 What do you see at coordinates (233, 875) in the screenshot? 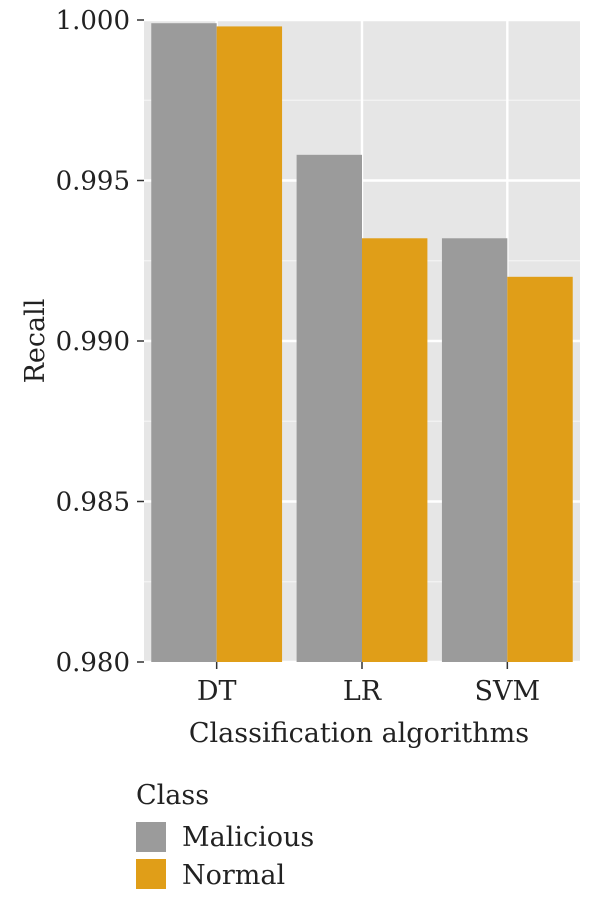
I see `legend-label-normal: Normal` at bounding box center [233, 875].